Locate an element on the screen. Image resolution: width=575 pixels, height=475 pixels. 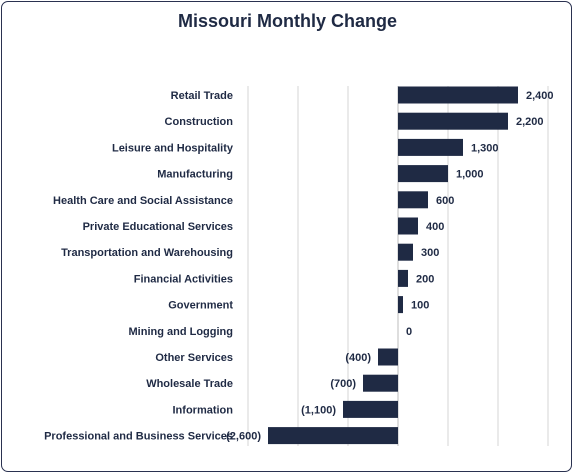
category-label: Transportation and Warehousing is located at coordinates (147, 253).